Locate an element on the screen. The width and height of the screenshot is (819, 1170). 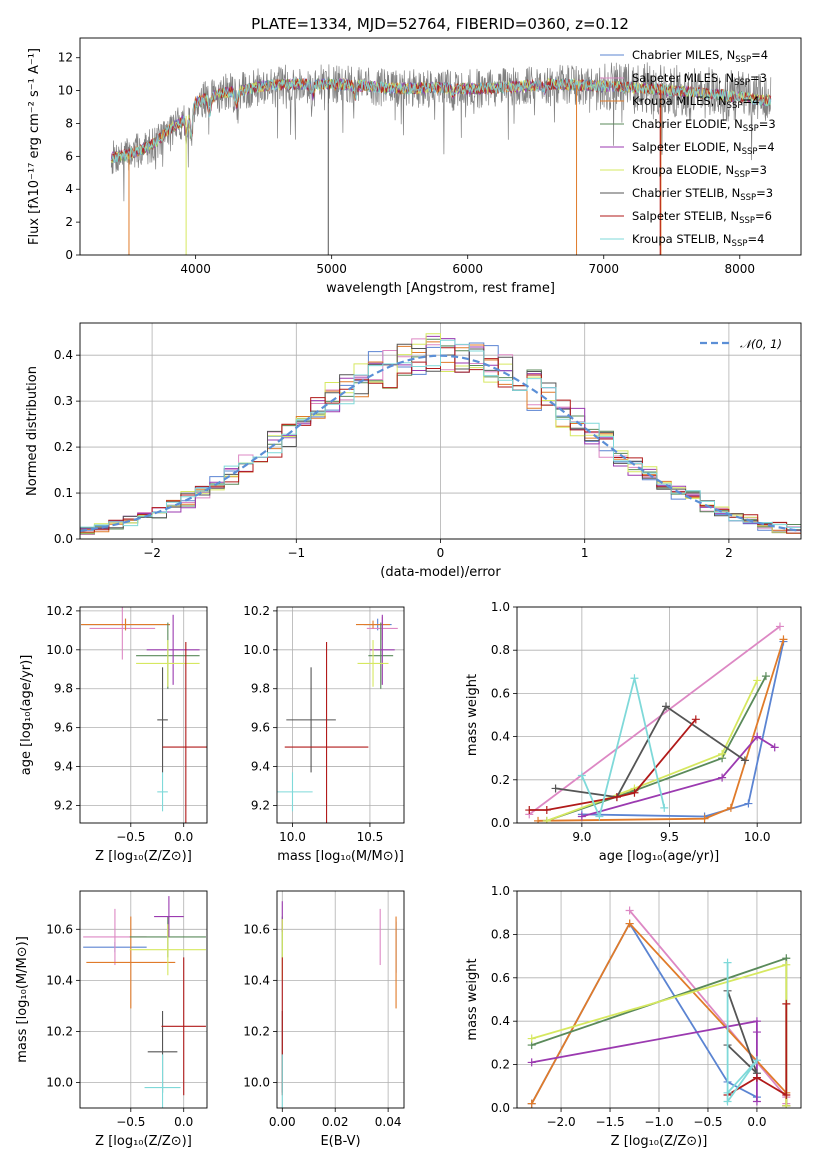
x-tick-label: −1.5 is located at coordinates (609, 1122).